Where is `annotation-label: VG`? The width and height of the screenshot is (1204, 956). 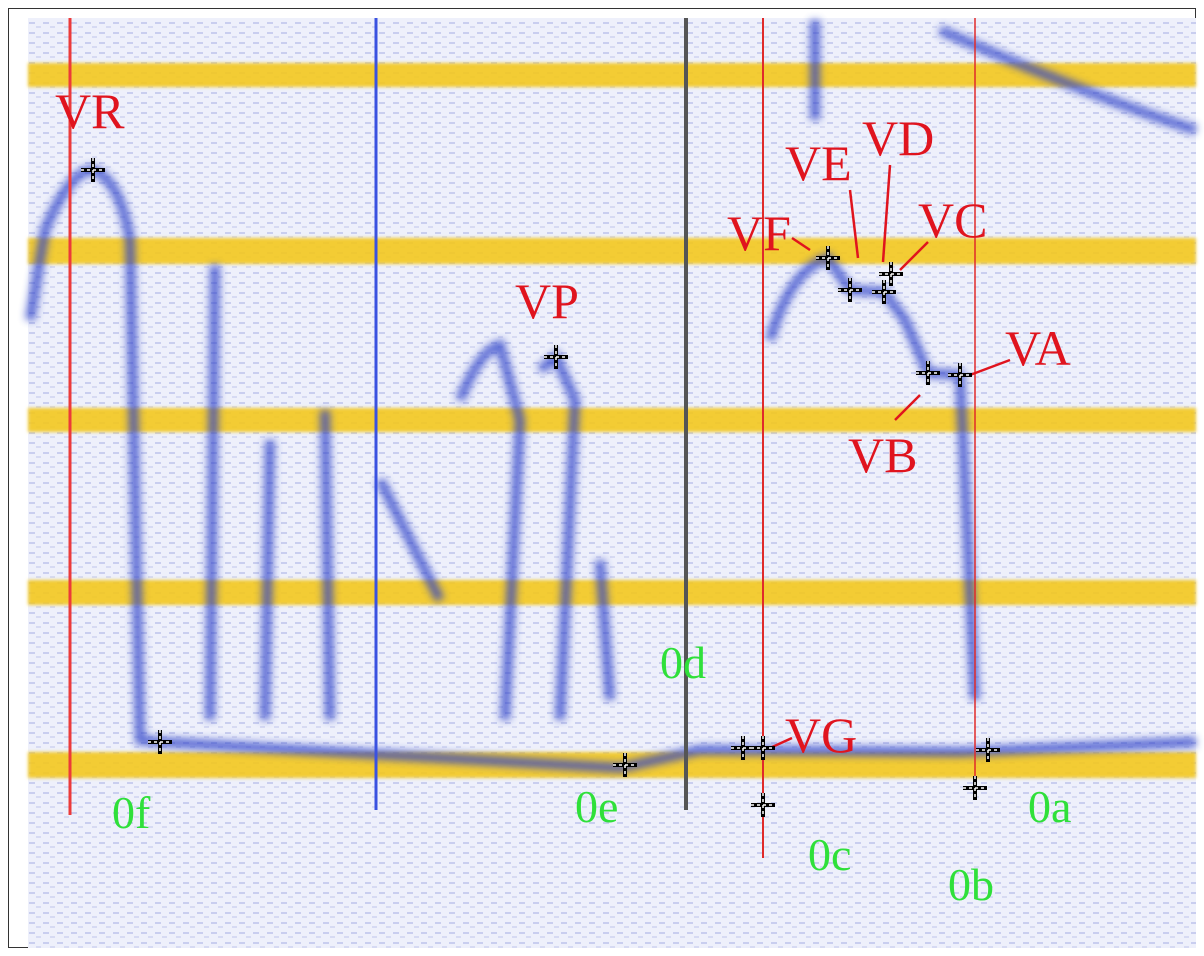
annotation-label: VG is located at coordinates (821, 735).